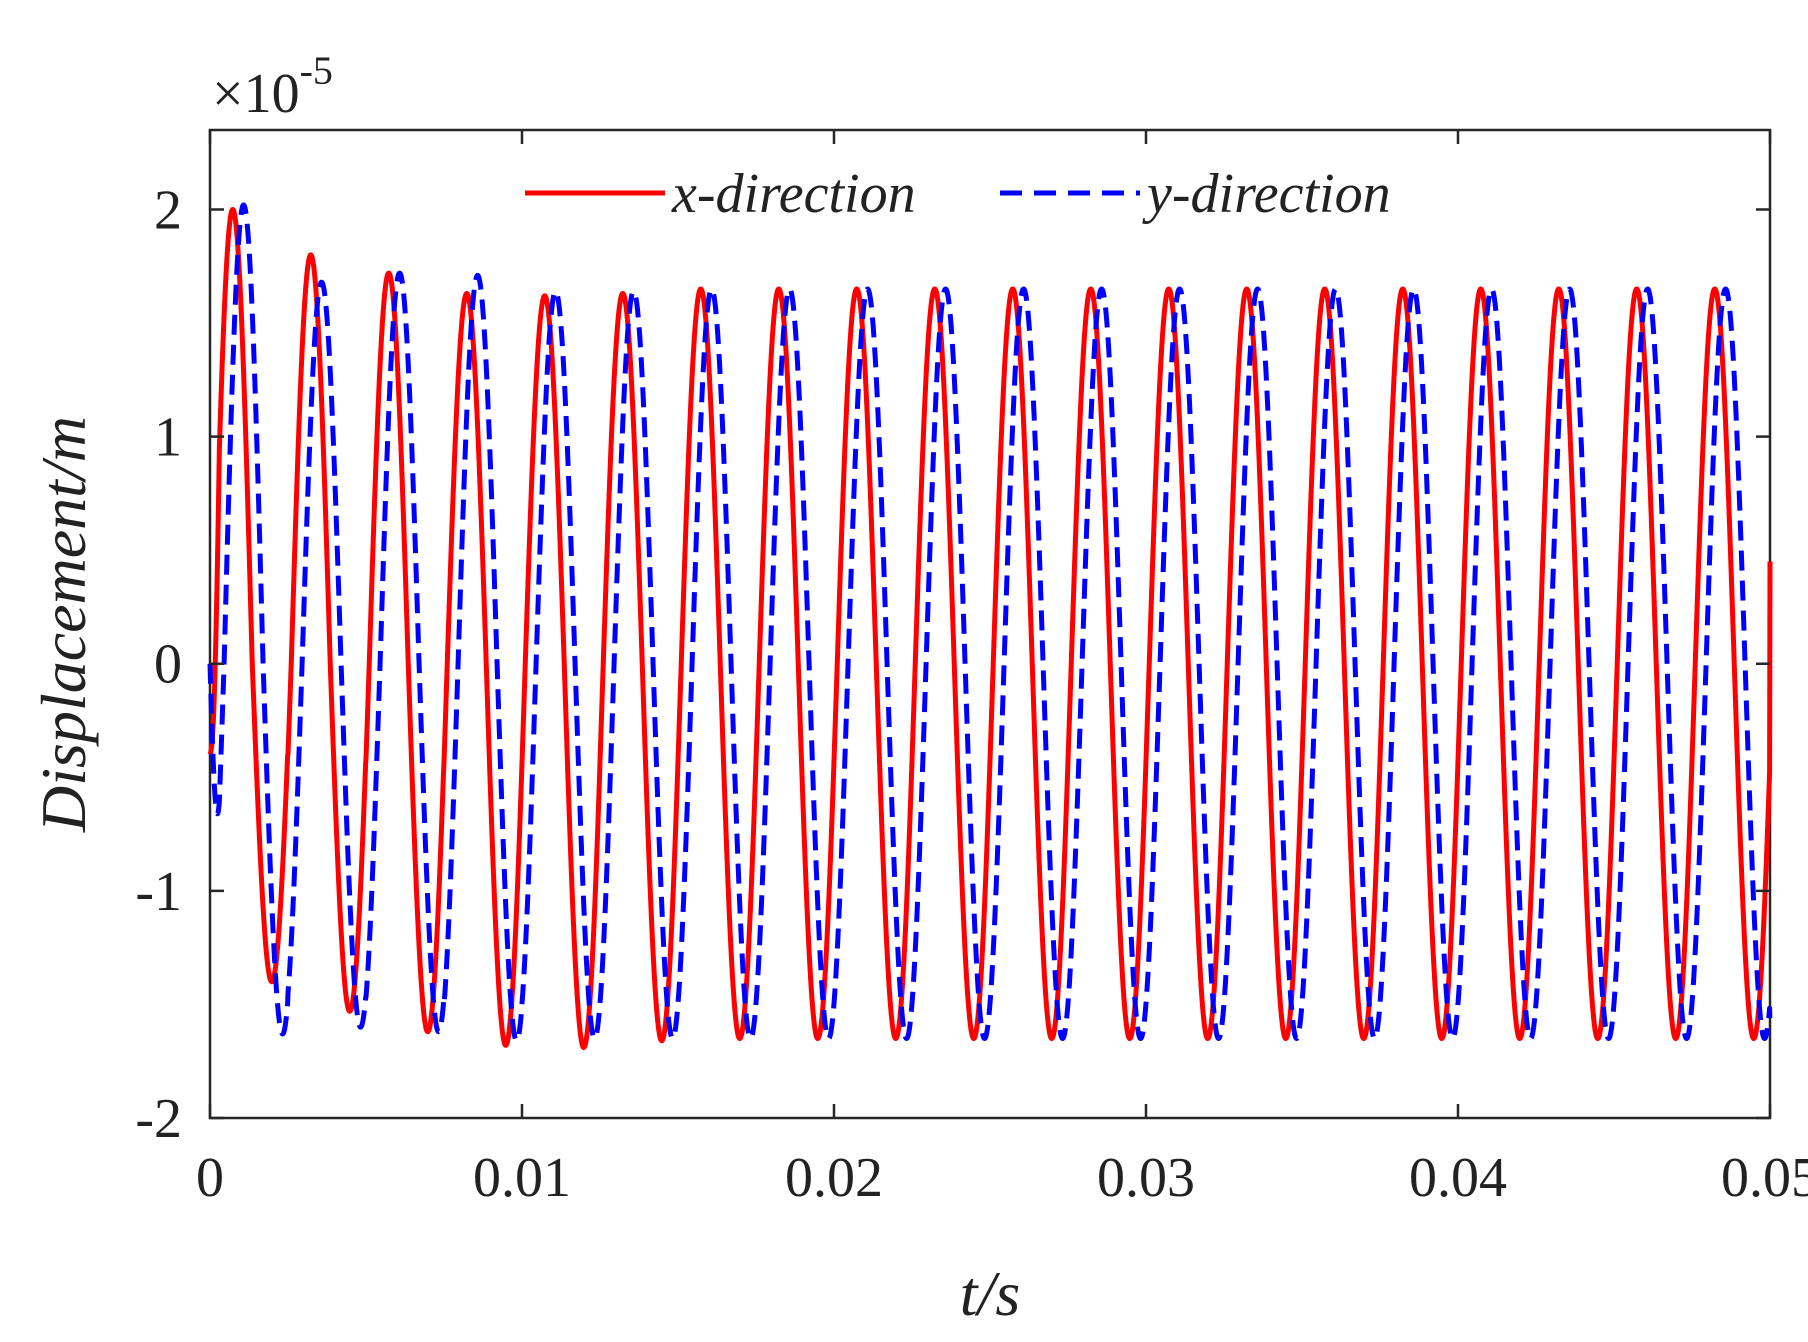 This screenshot has width=1808, height=1342. Describe the element at coordinates (1146, 1178) in the screenshot. I see `x-tick-label: 0.03` at that location.